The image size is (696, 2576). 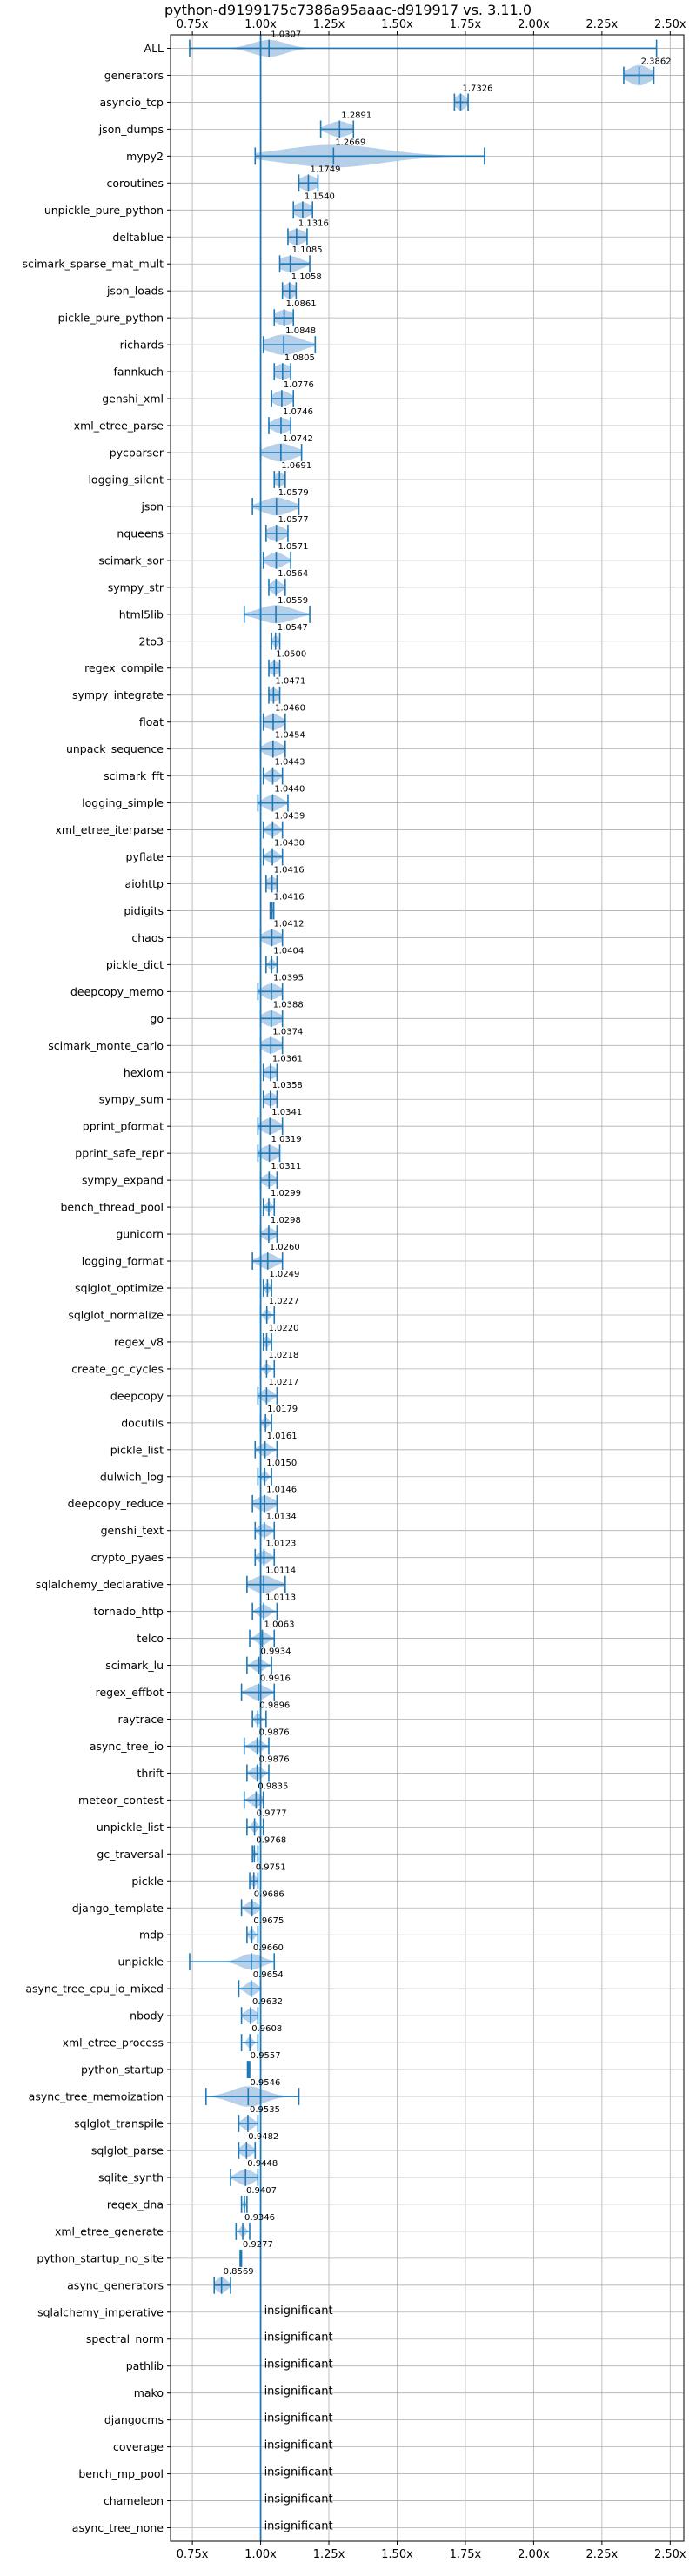 I want to click on value-label: 1.0559, so click(x=293, y=601).